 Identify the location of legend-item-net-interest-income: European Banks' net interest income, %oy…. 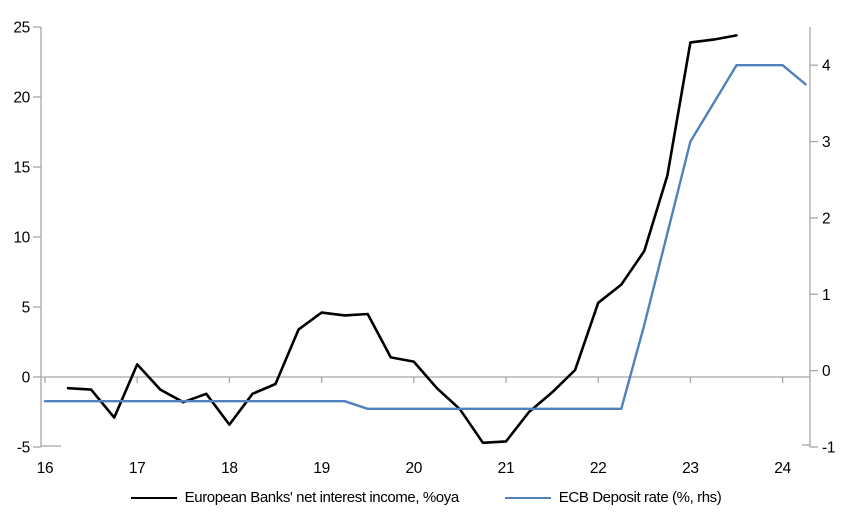
(295, 497).